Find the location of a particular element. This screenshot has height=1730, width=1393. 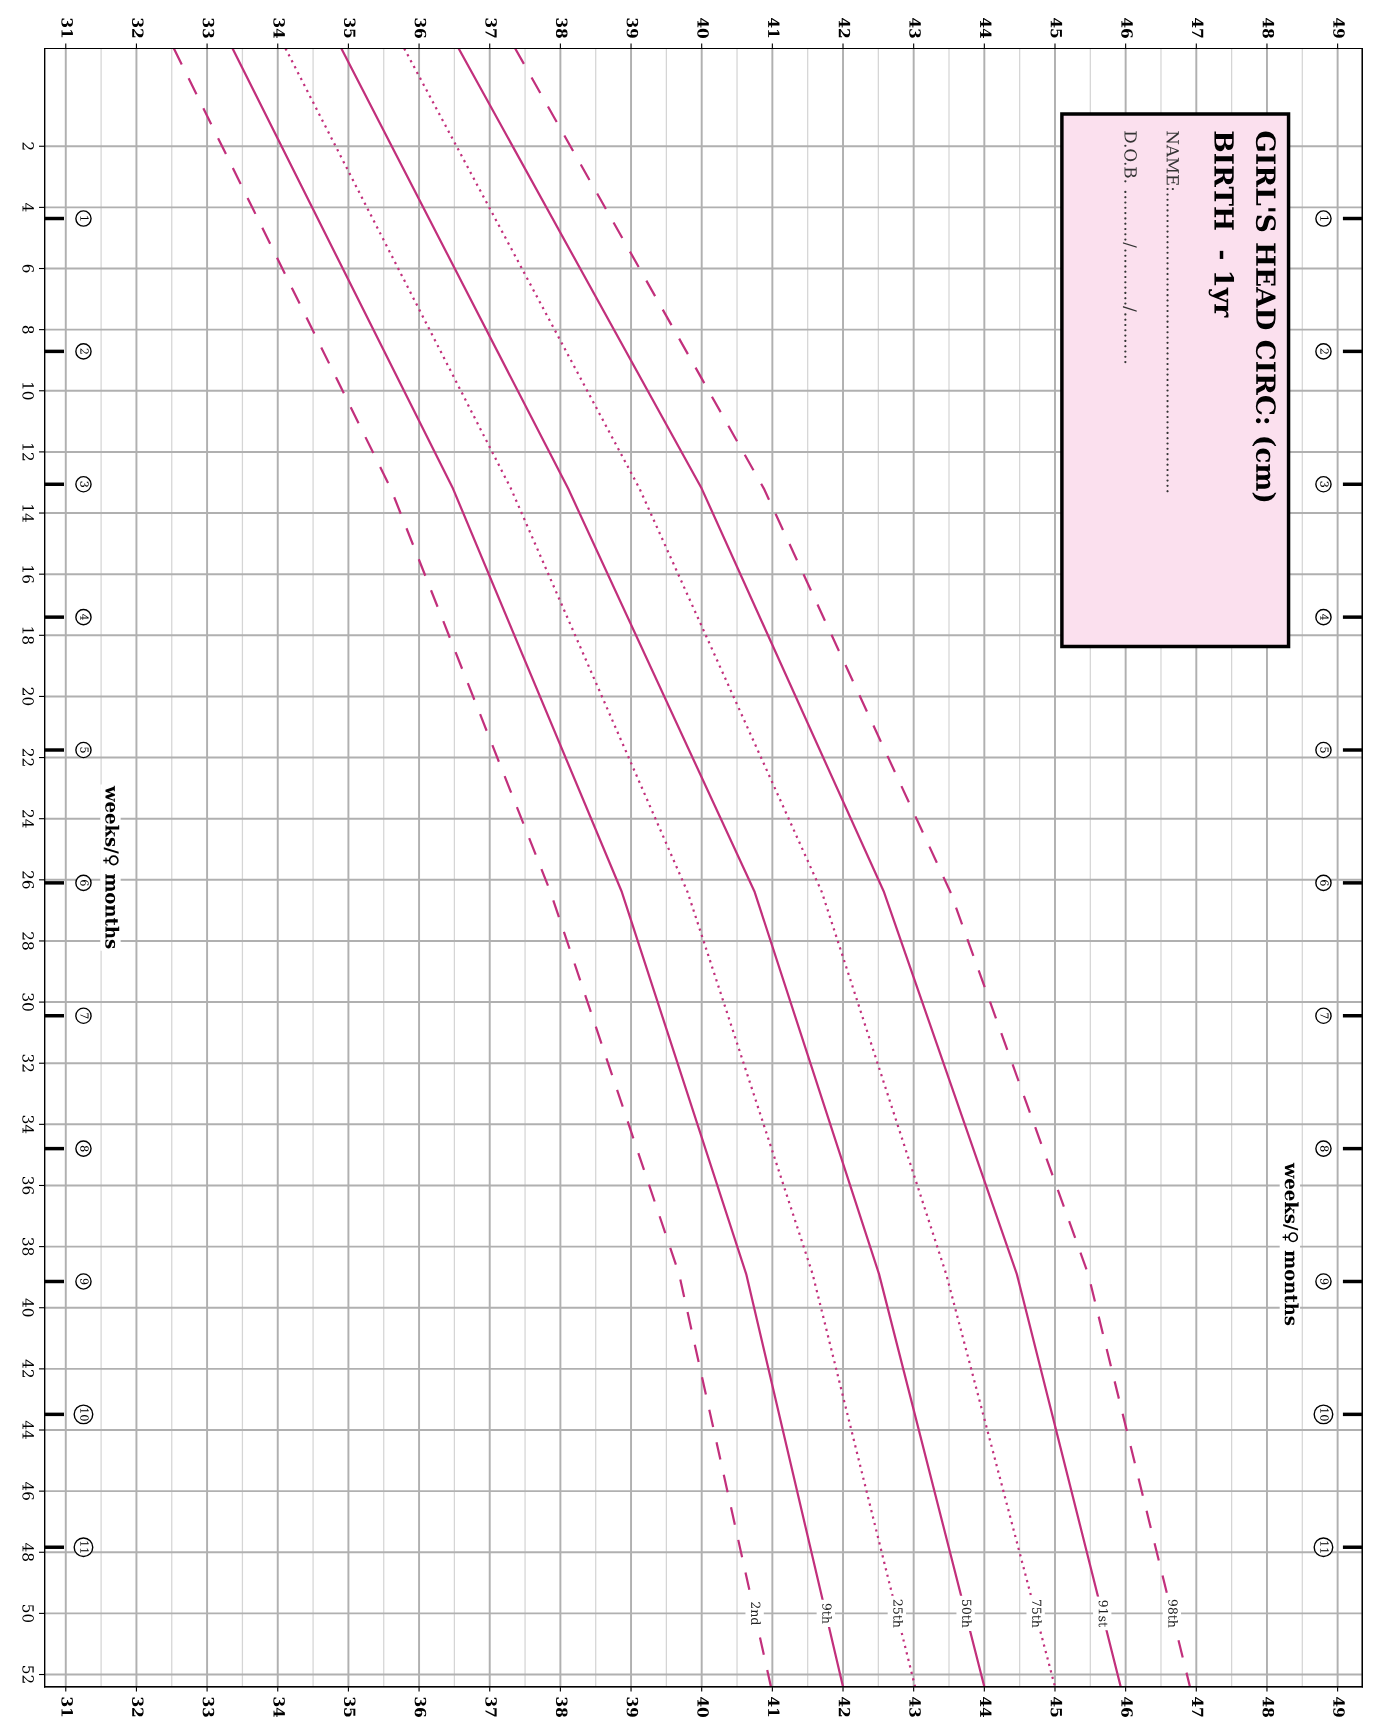

x2-tick-label: 40 is located at coordinates (703, 1707).